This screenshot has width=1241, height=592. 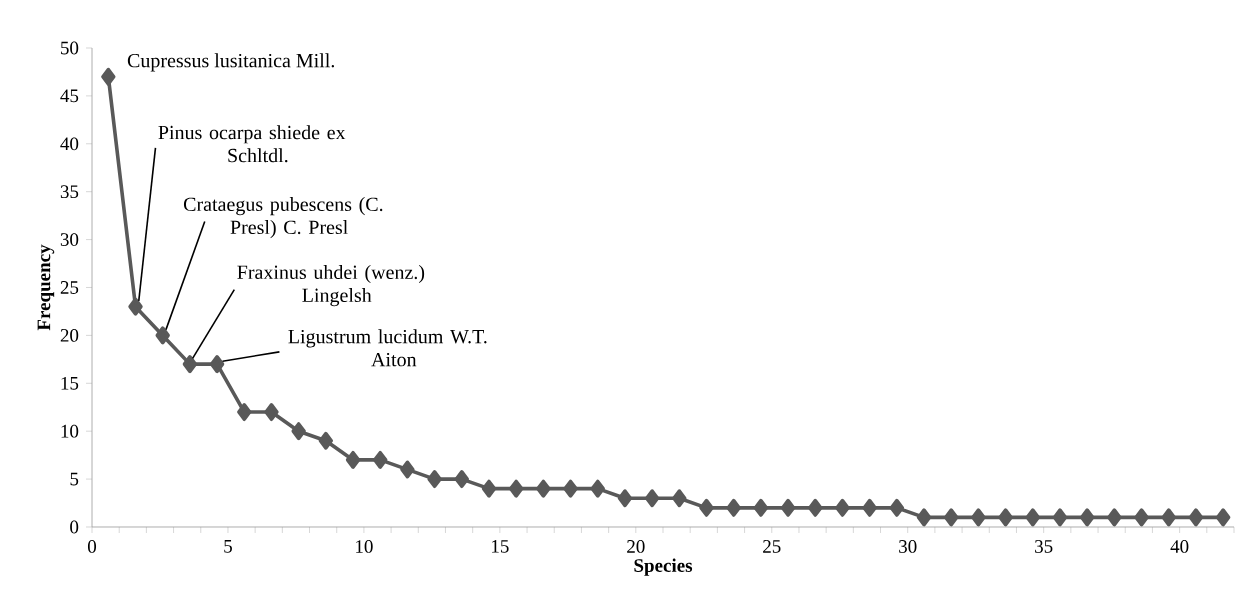 I want to click on x-tick-label: 5, so click(x=228, y=546).